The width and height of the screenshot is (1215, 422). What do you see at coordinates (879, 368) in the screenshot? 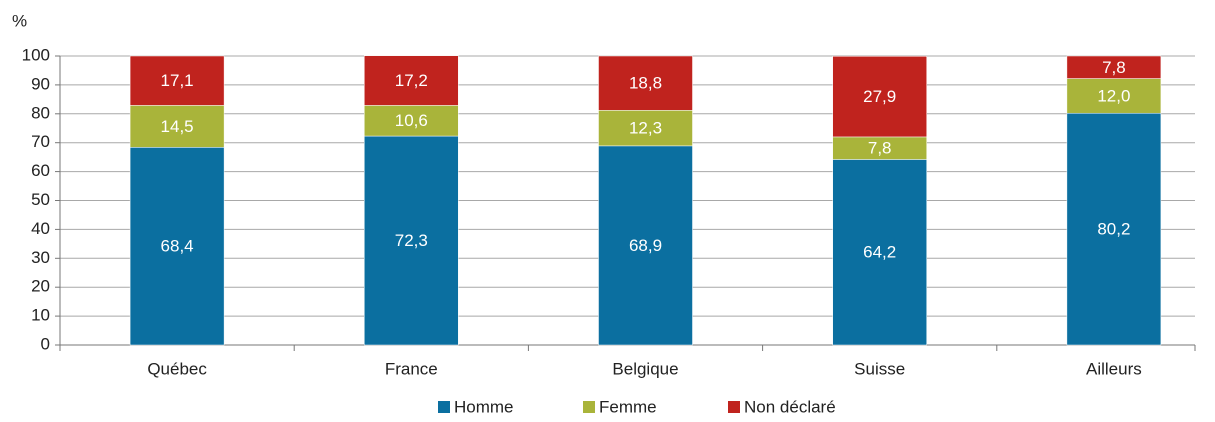
I see `x-tick-label: Suisse` at bounding box center [879, 368].